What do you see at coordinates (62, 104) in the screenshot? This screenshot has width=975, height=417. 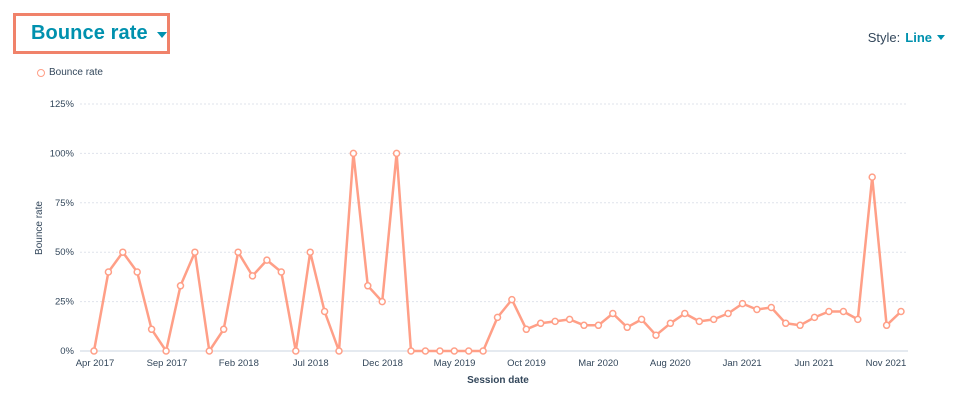 I see `y-tick-label: 125%` at bounding box center [62, 104].